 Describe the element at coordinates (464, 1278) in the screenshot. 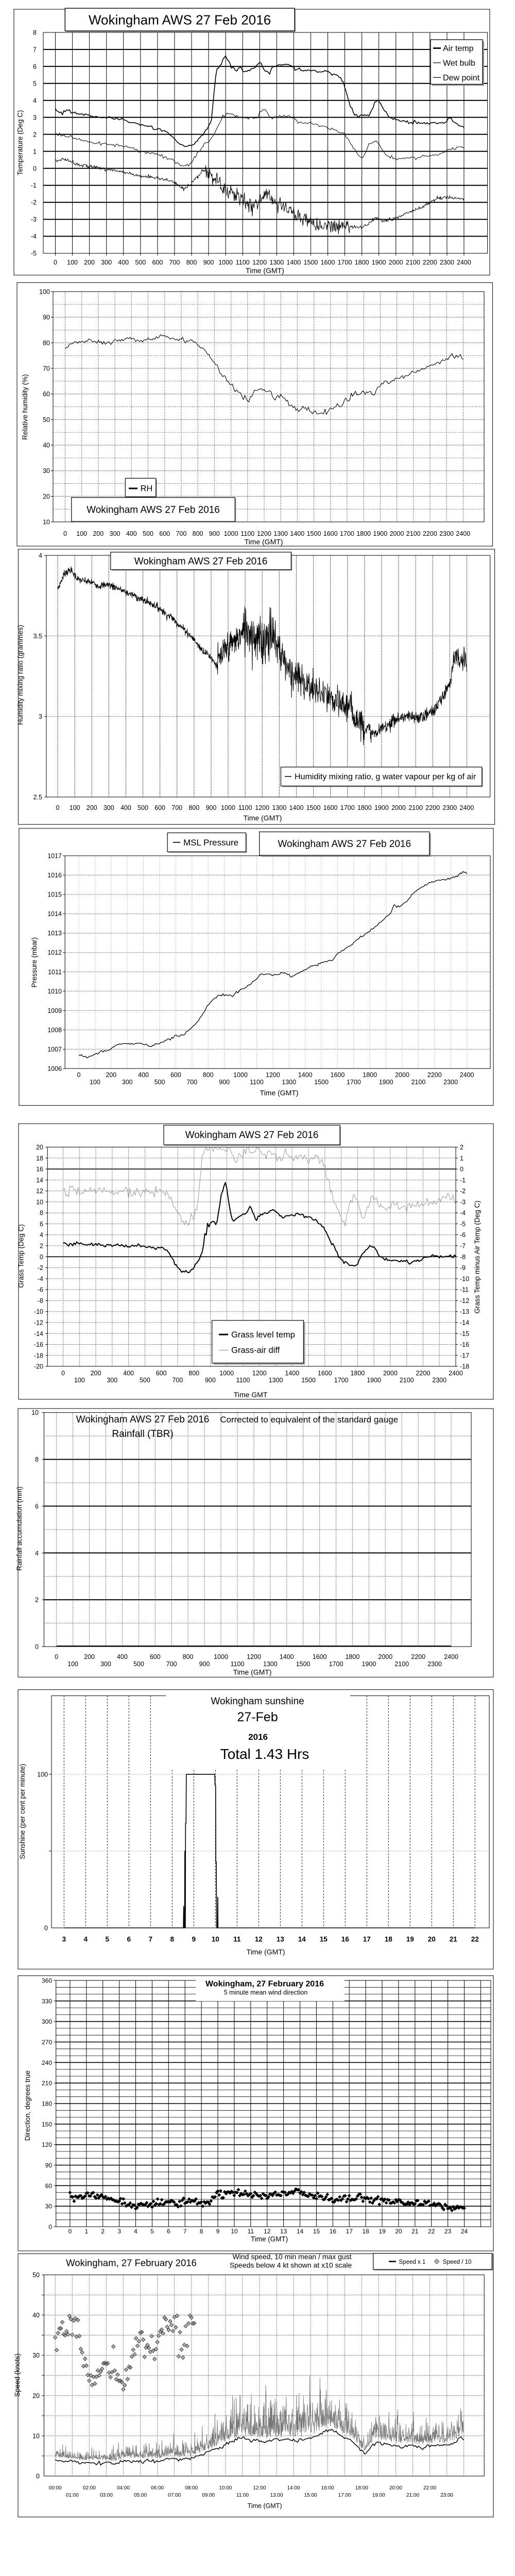

I see `svg-text: -10` at that location.